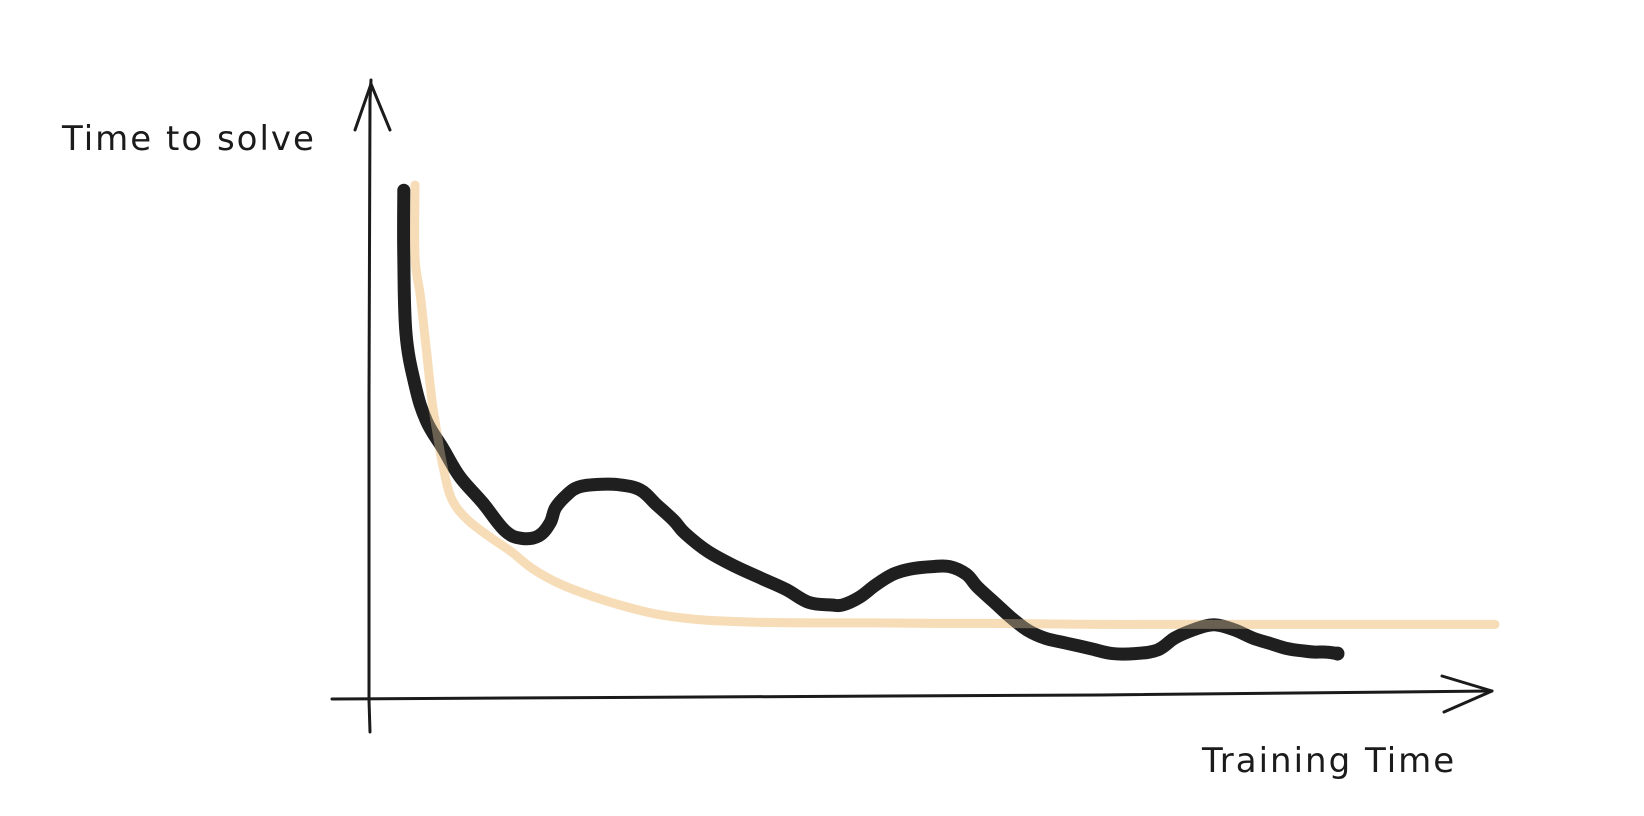 The image size is (1644, 816). I want to click on x-axis, so click(912, 695).